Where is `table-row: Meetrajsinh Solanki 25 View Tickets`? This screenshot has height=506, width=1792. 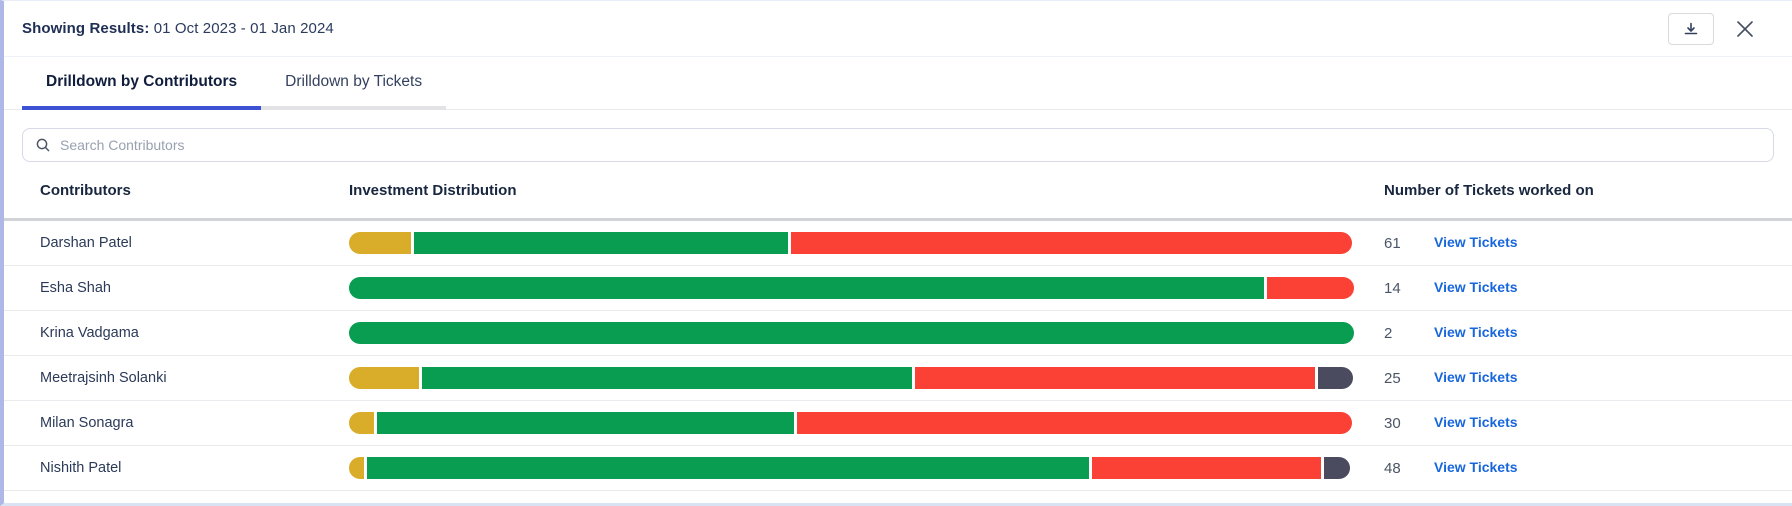
table-row: Meetrajsinh Solanki 25 View Tickets is located at coordinates (898, 378).